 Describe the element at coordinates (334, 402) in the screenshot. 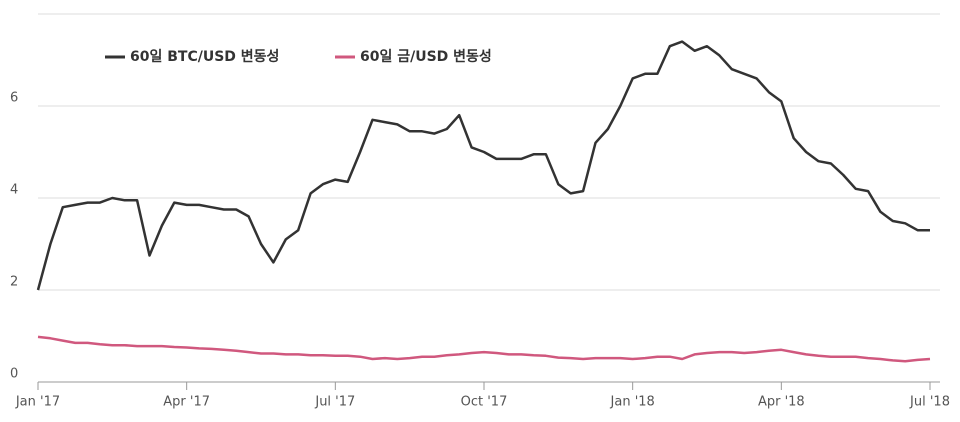

I see `x-tick-label: Jul '17` at that location.